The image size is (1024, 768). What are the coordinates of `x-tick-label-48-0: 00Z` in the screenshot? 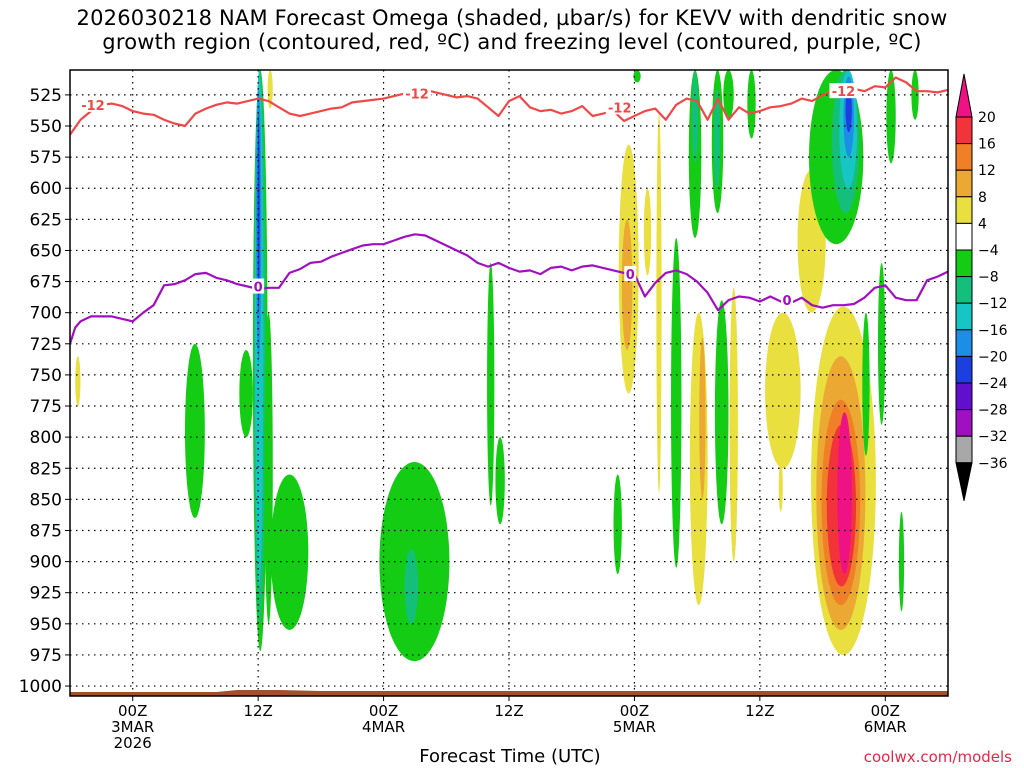 It's located at (634, 711).